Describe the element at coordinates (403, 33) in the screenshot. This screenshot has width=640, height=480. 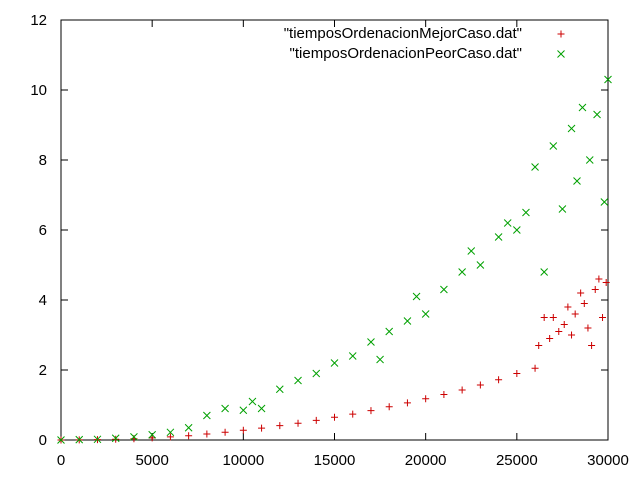
I see `legend-label-mejor: "tiemposOrdenacionMejorCaso.dat"` at that location.